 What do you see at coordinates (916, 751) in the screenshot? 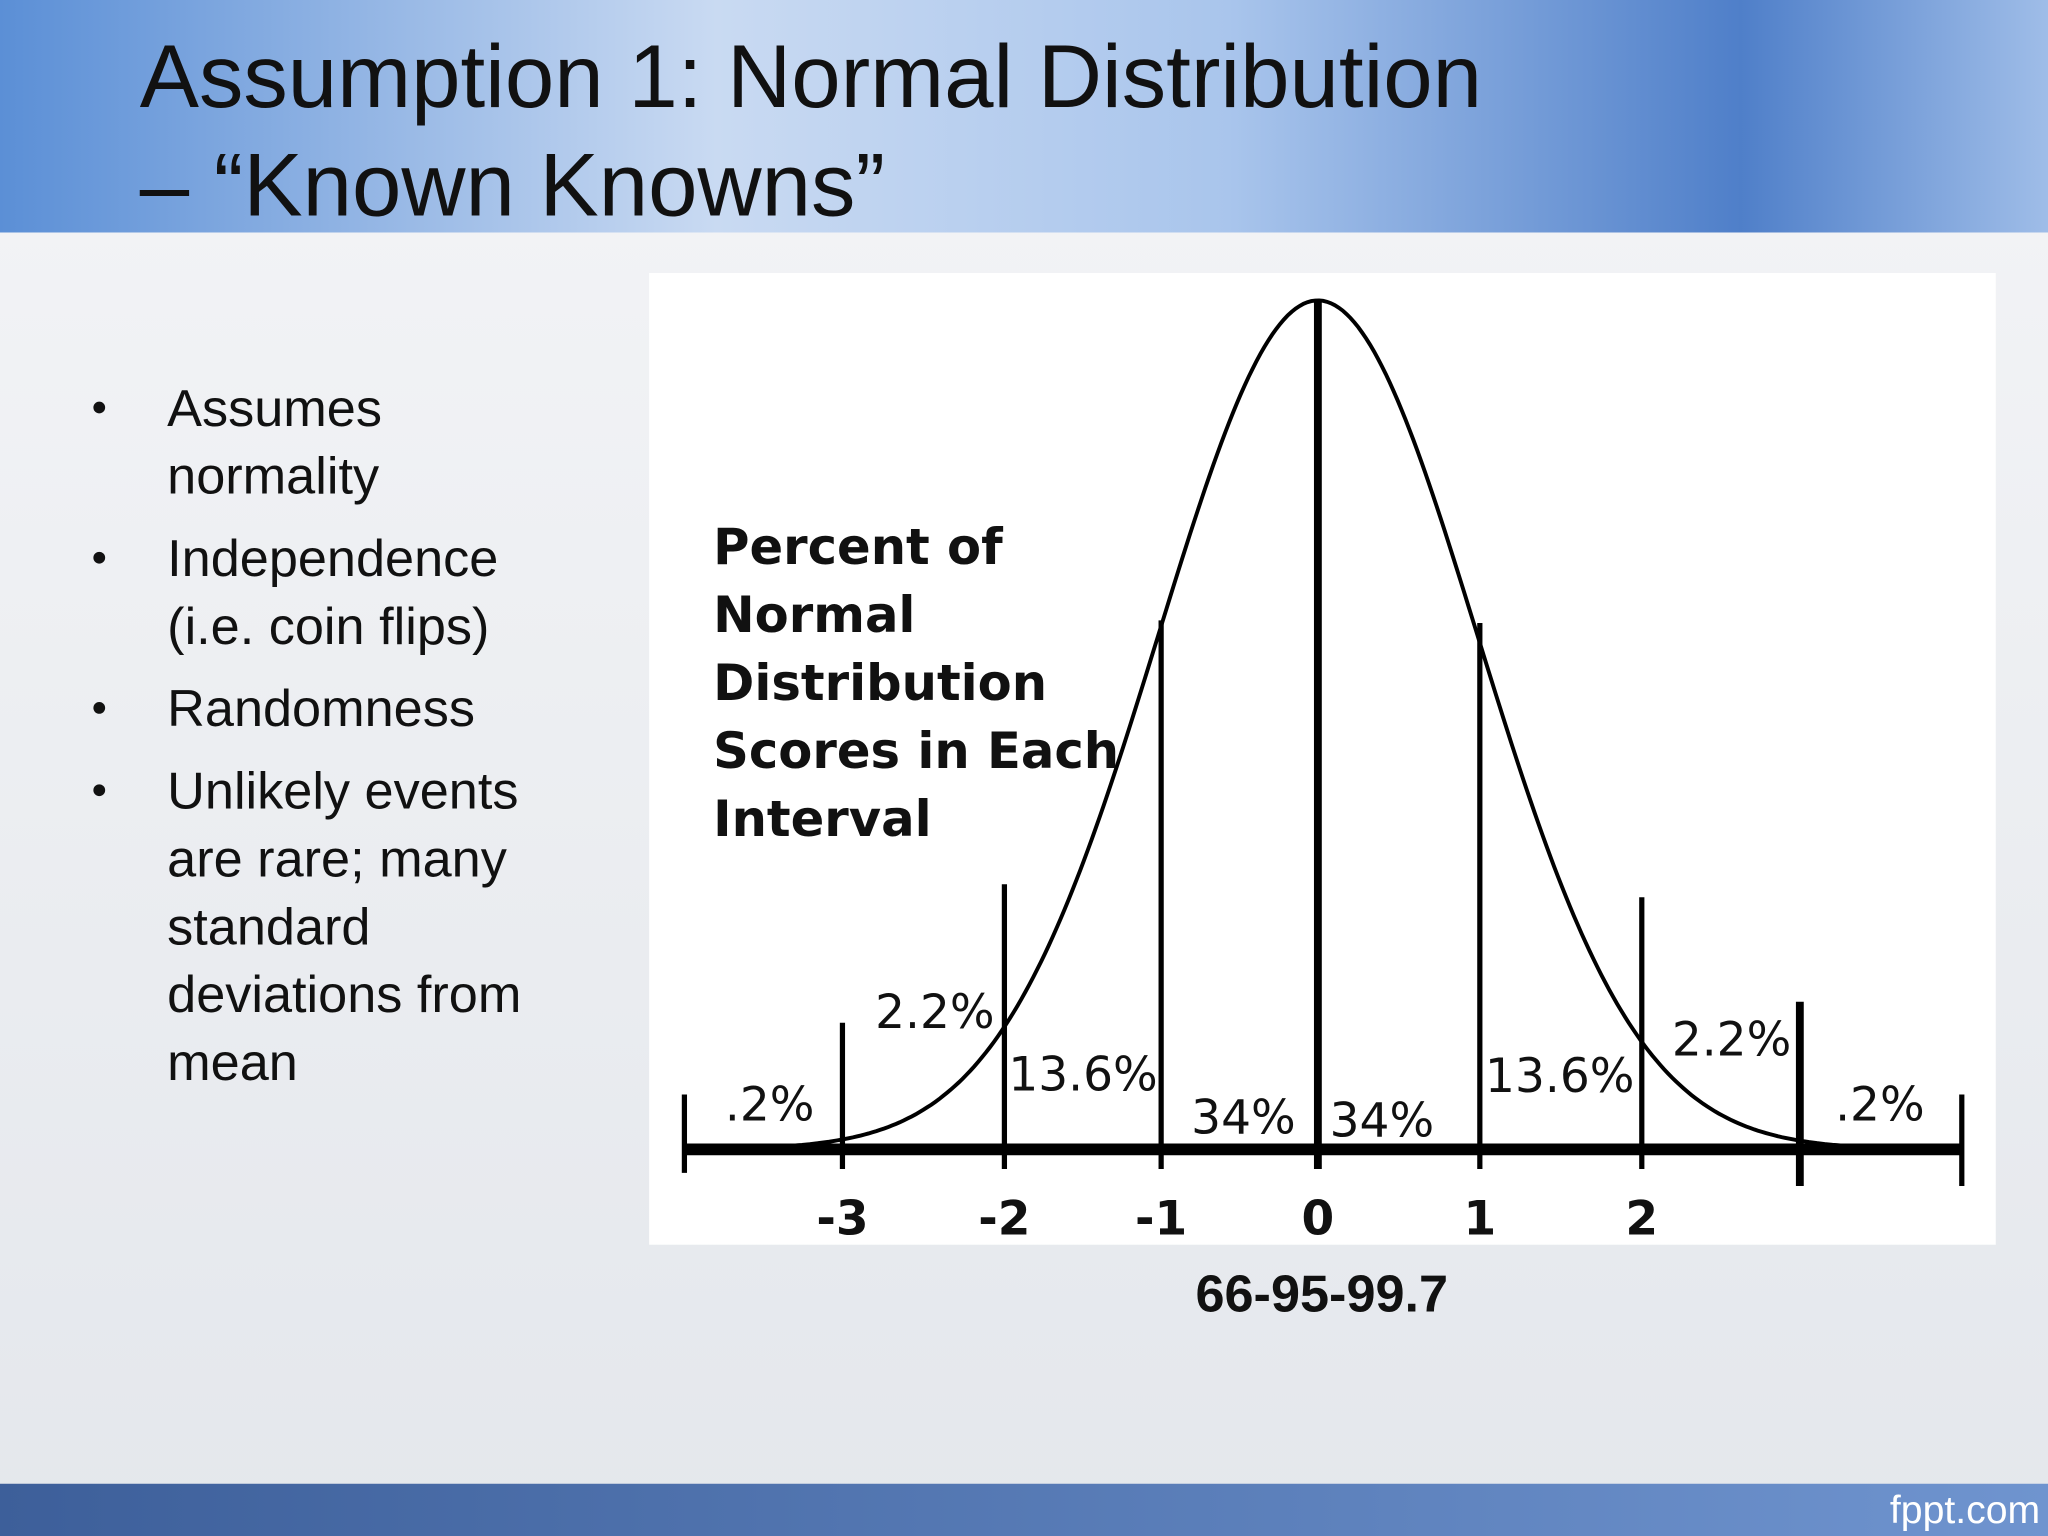
I see `figure-heading: Scores in Each` at bounding box center [916, 751].